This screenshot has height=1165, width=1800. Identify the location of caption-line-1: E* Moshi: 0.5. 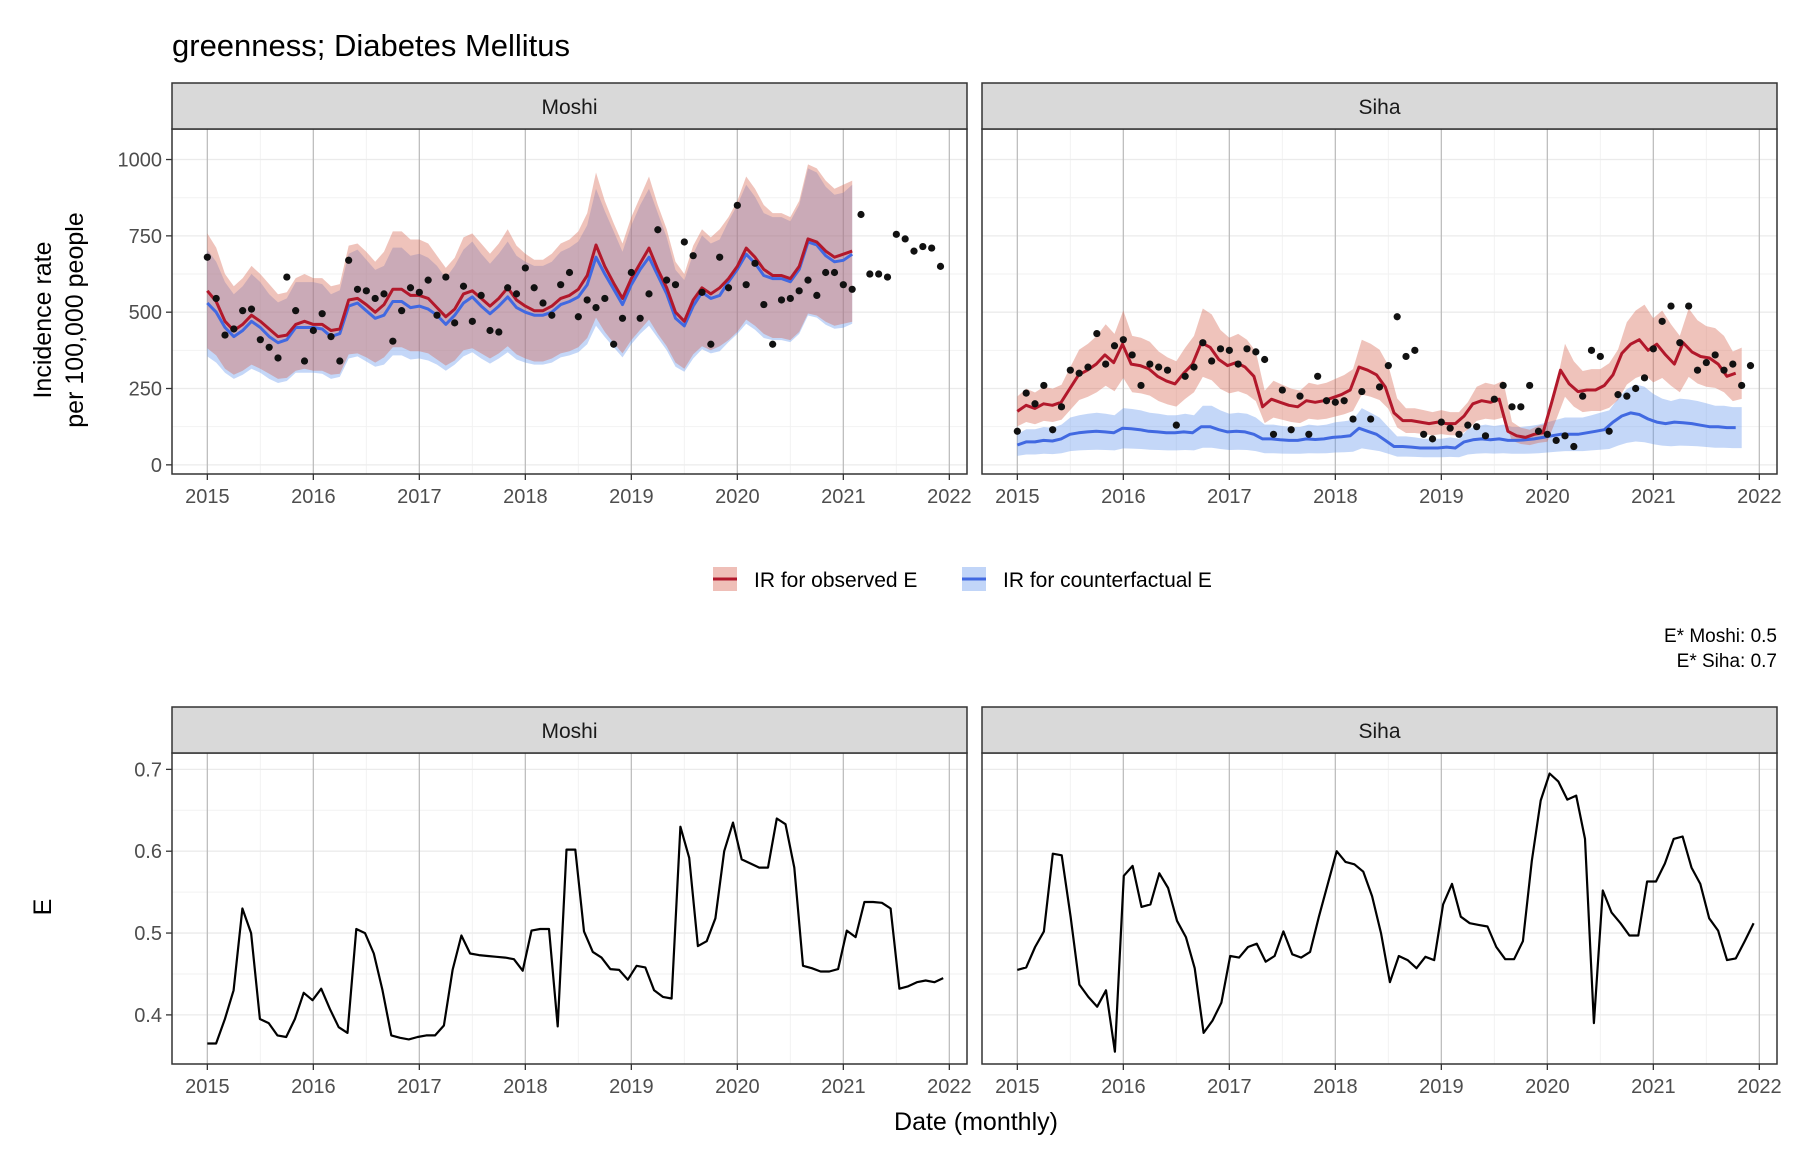
(1720, 636).